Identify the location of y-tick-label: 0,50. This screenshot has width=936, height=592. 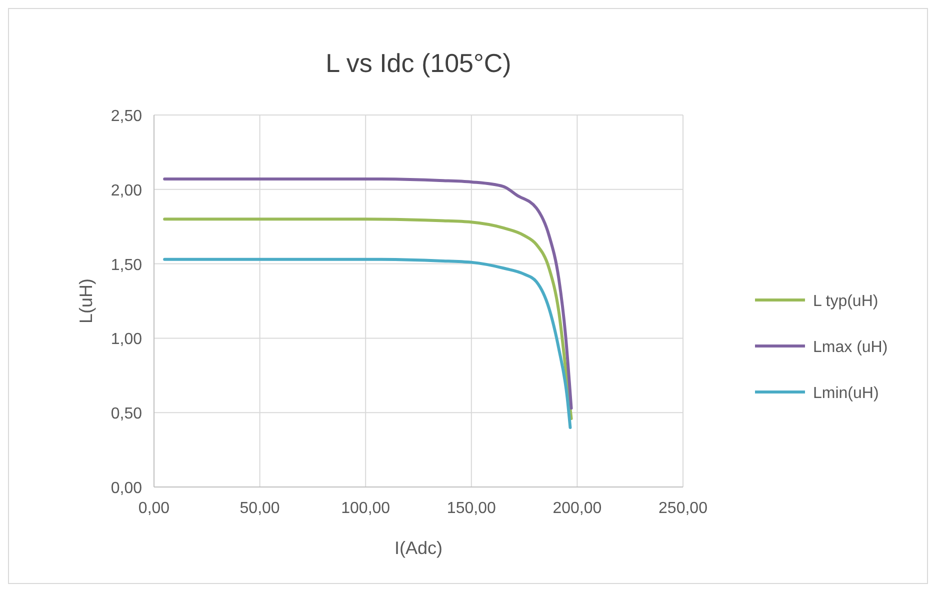
(126, 414).